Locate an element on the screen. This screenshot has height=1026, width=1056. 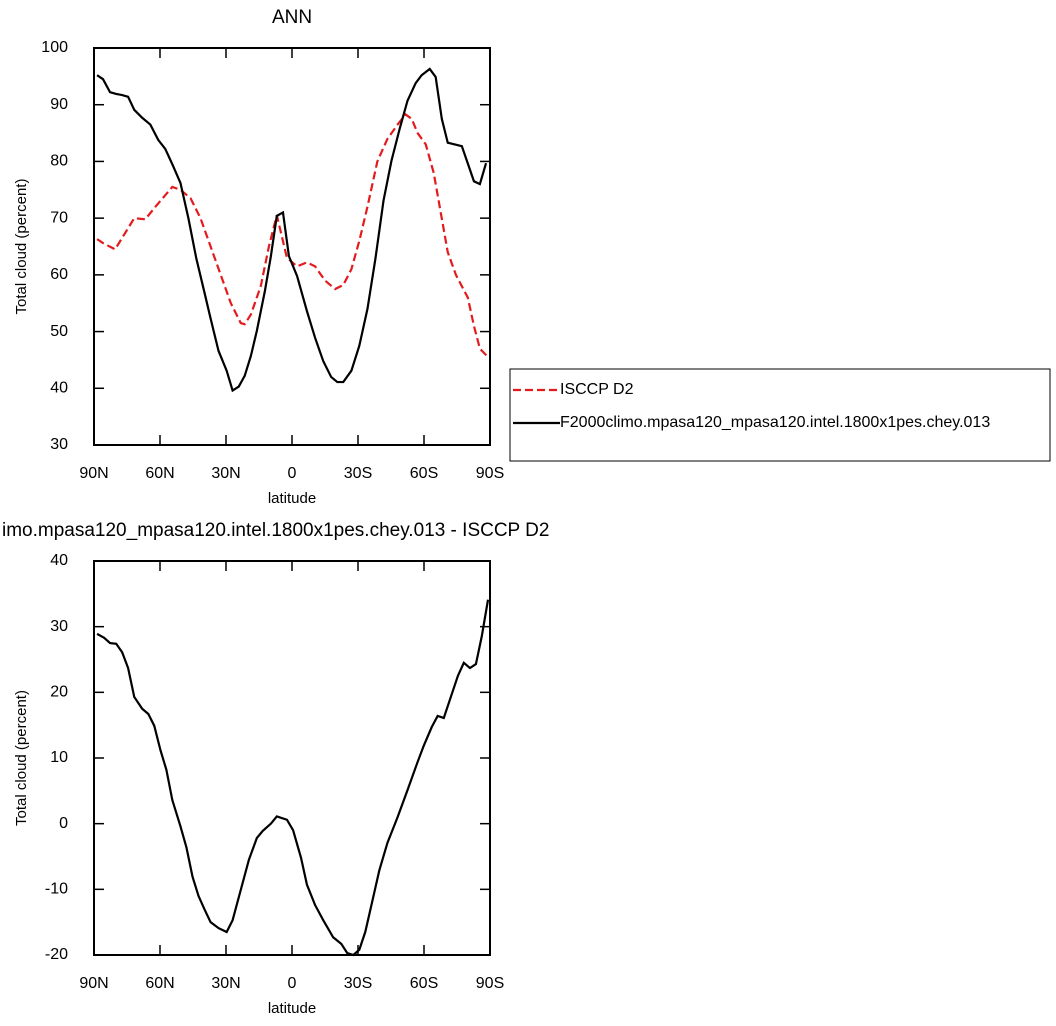
y-tick-label: 100 is located at coordinates (54, 47).